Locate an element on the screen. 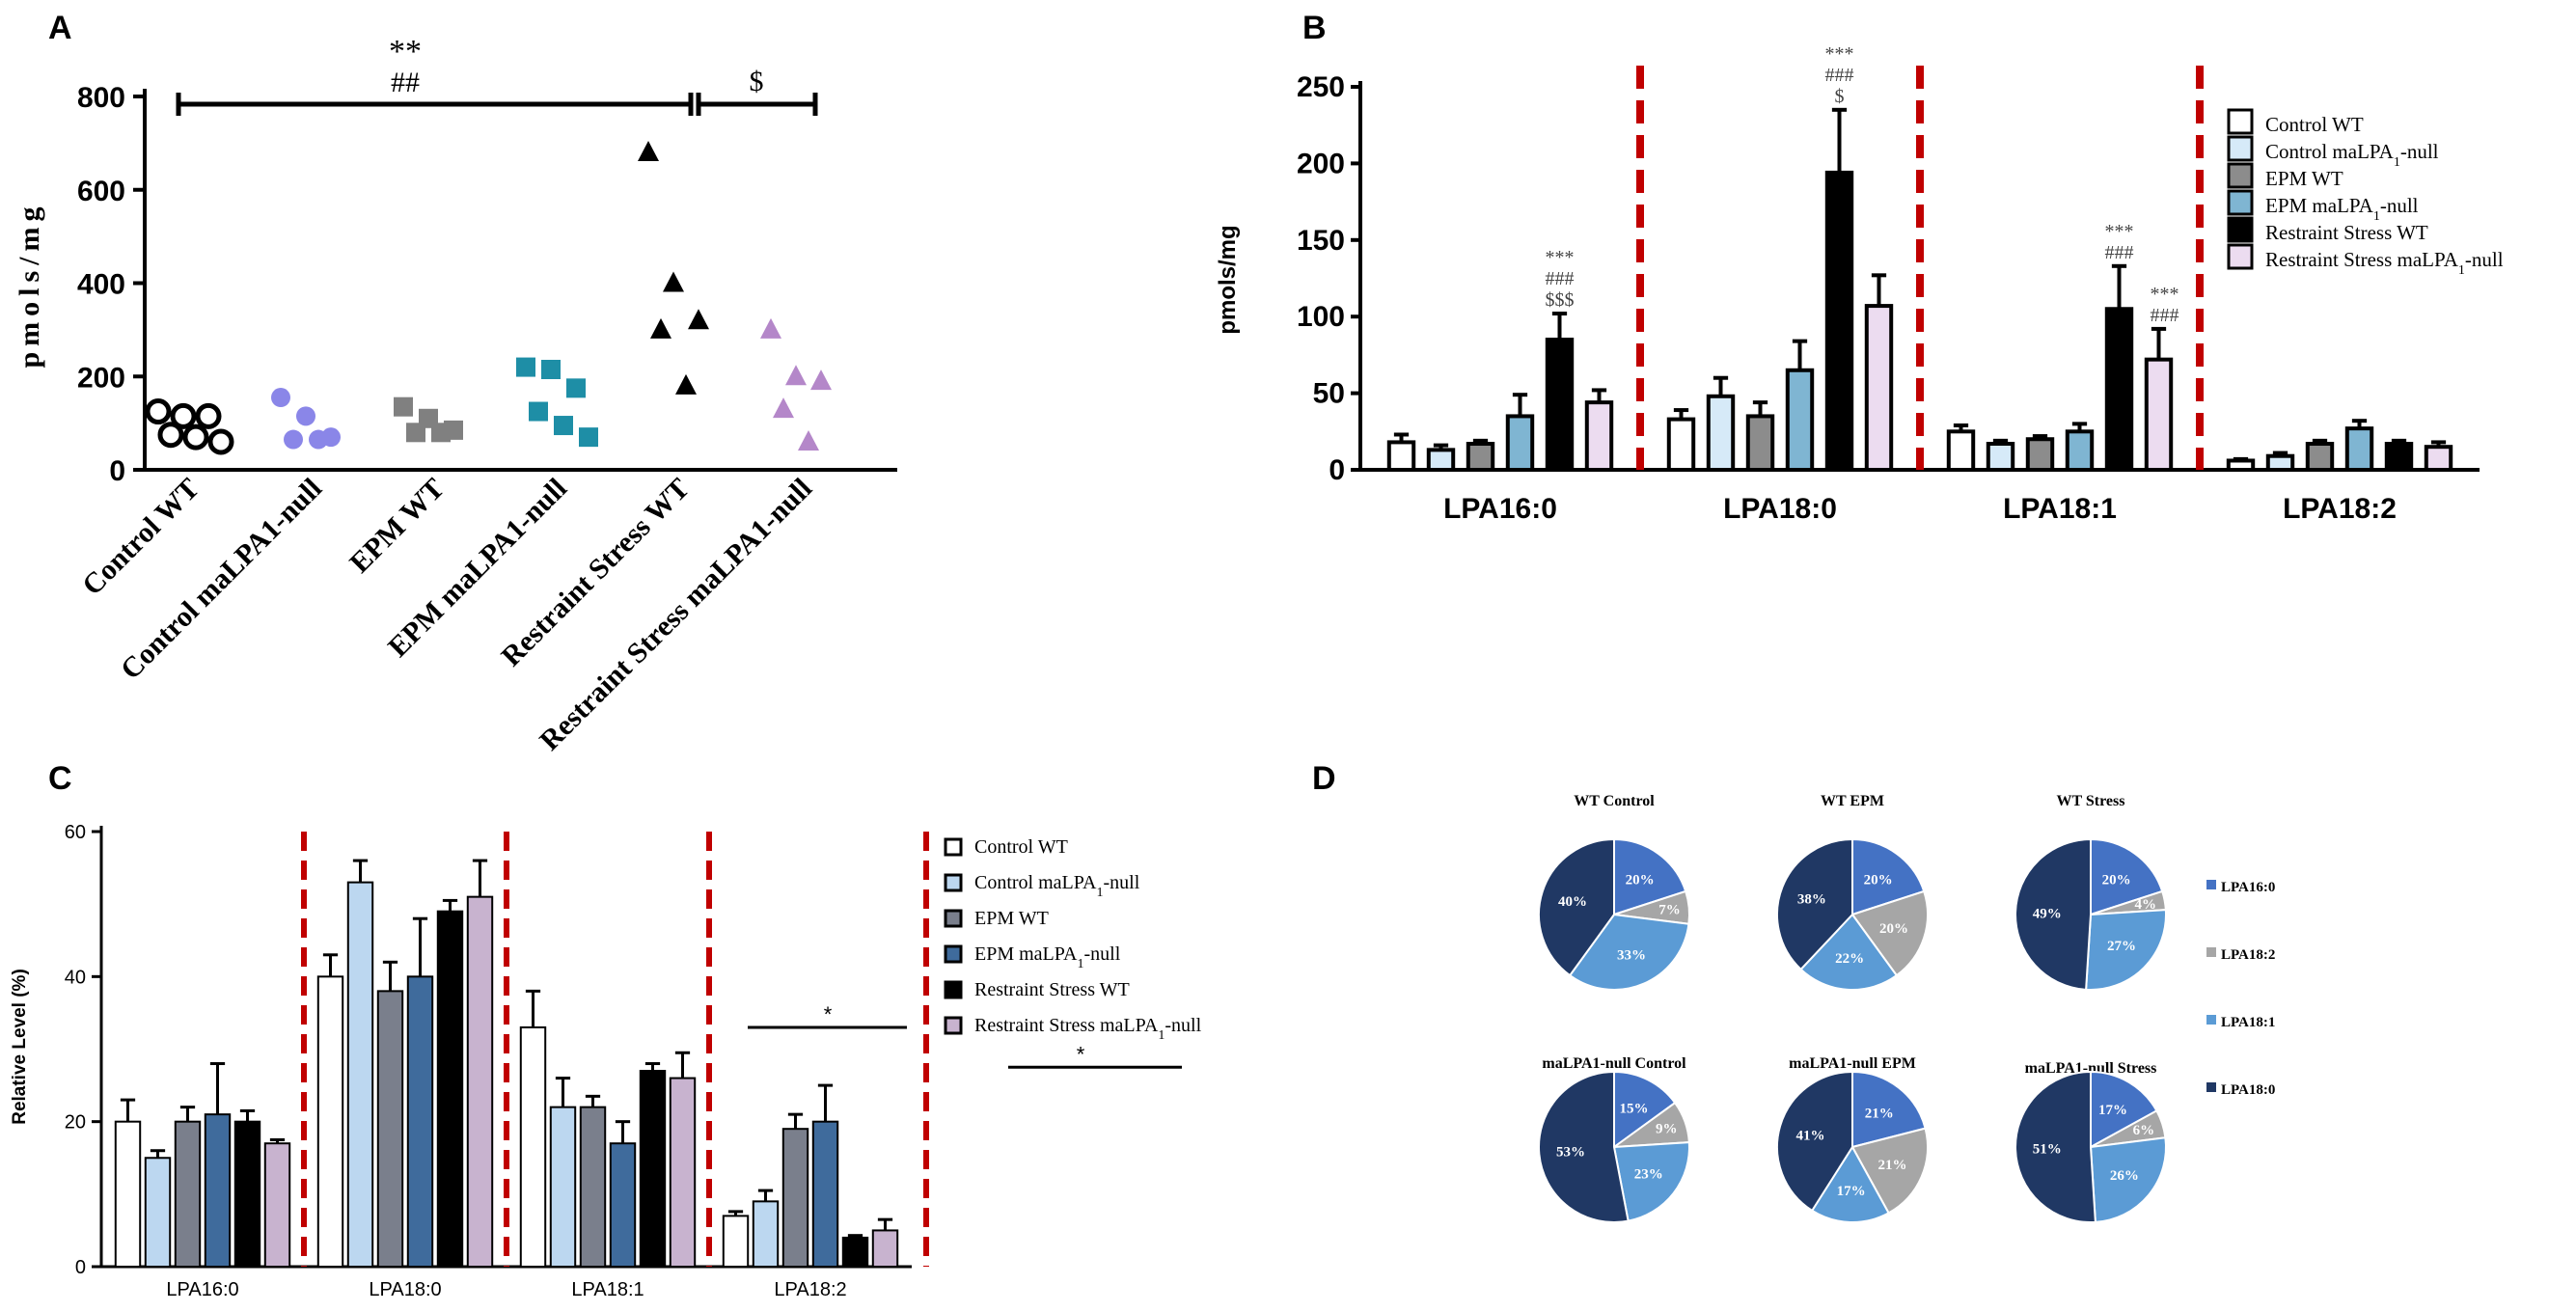 The image size is (2576, 1312). significance-mark: $$$ is located at coordinates (1561, 300).